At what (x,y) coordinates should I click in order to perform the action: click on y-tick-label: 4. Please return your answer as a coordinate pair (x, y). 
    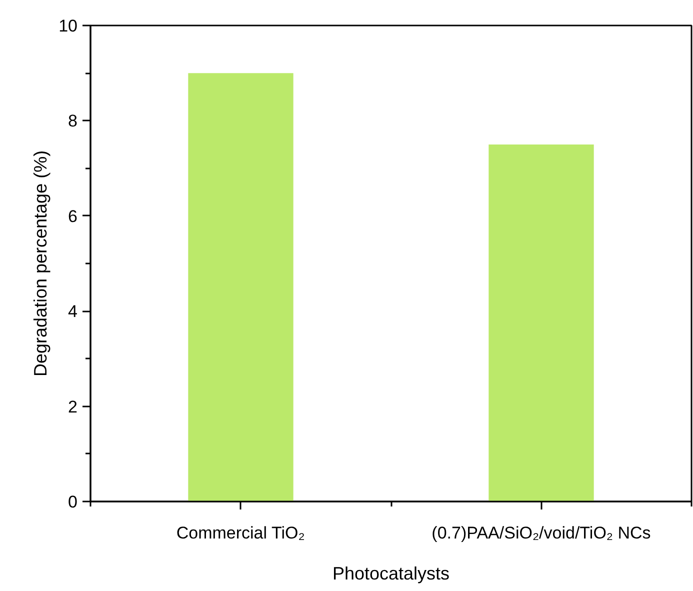
    Looking at the image, I should click on (73, 312).